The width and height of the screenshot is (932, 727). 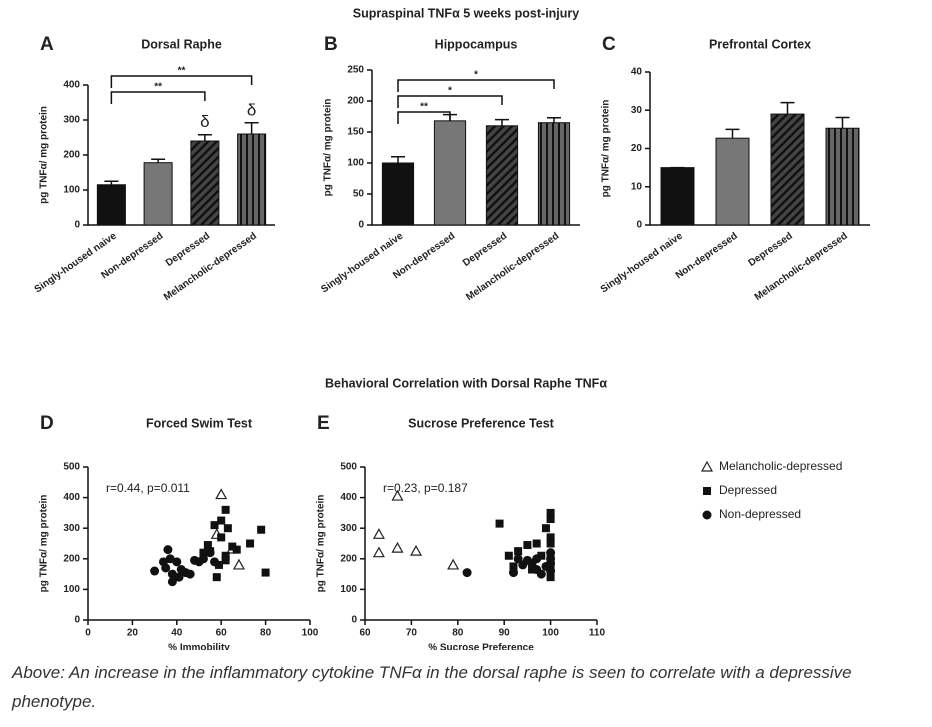 I want to click on panel-letter: A, so click(x=47, y=44).